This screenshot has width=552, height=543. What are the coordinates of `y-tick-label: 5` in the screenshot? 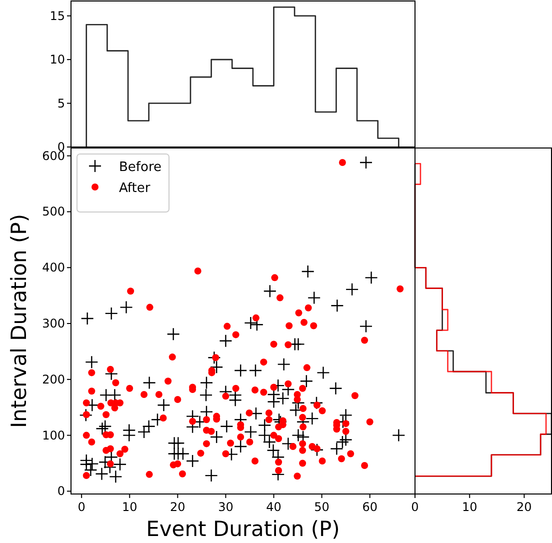 It's located at (61, 103).